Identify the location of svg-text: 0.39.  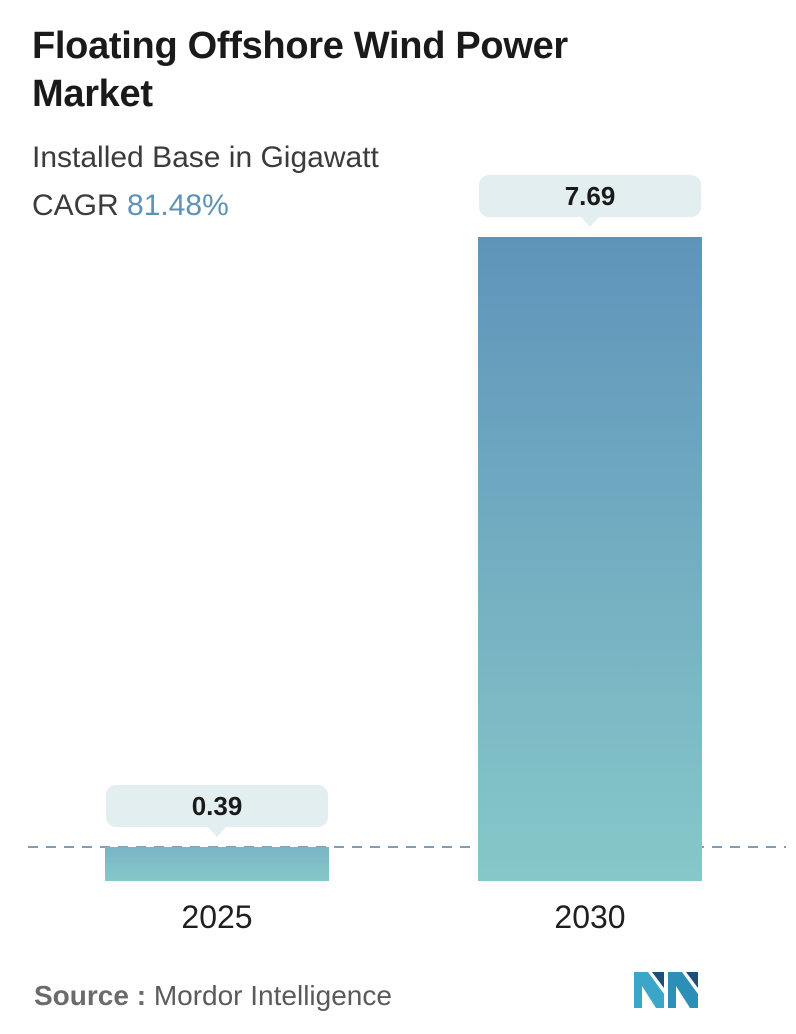
(217, 806).